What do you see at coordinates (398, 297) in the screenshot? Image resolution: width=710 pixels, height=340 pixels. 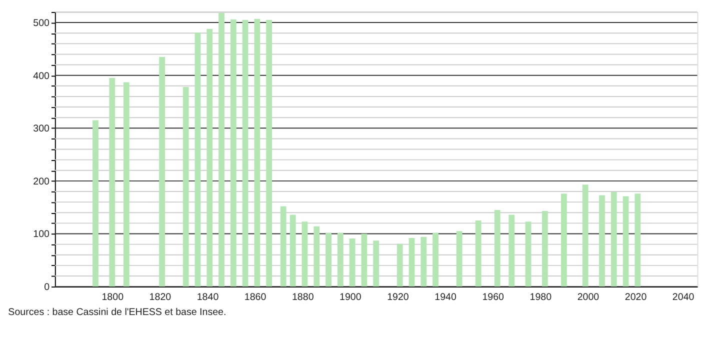 I see `x-tick-label: 1920` at bounding box center [398, 297].